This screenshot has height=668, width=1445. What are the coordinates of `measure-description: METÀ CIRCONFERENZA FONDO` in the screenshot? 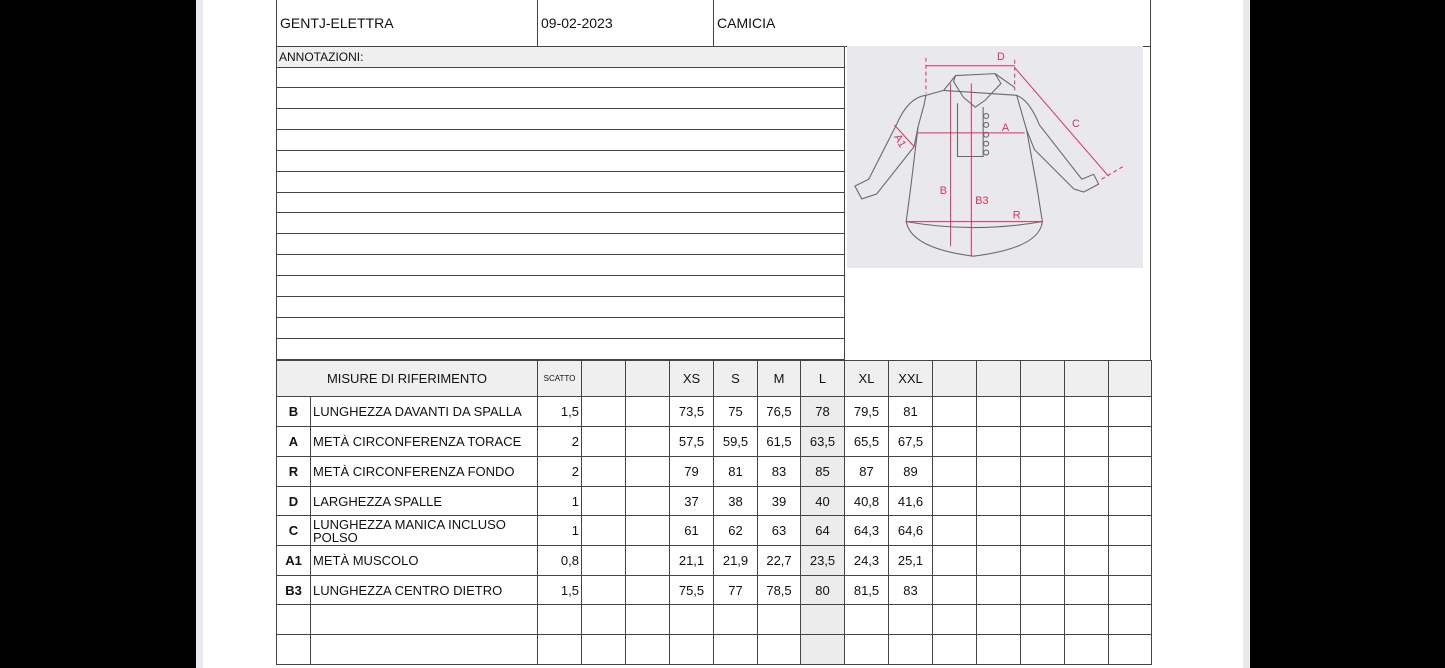 It's located at (424, 471).